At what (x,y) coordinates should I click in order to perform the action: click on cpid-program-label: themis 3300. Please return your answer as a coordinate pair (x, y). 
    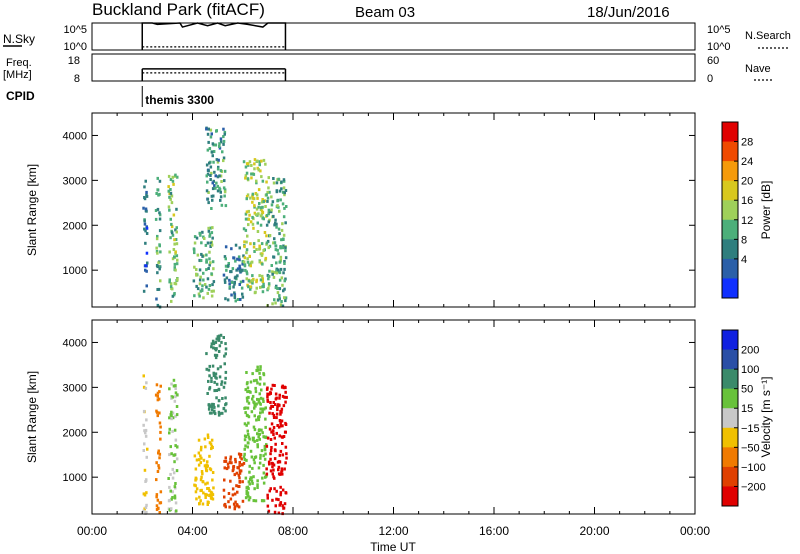
    Looking at the image, I should click on (179, 100).